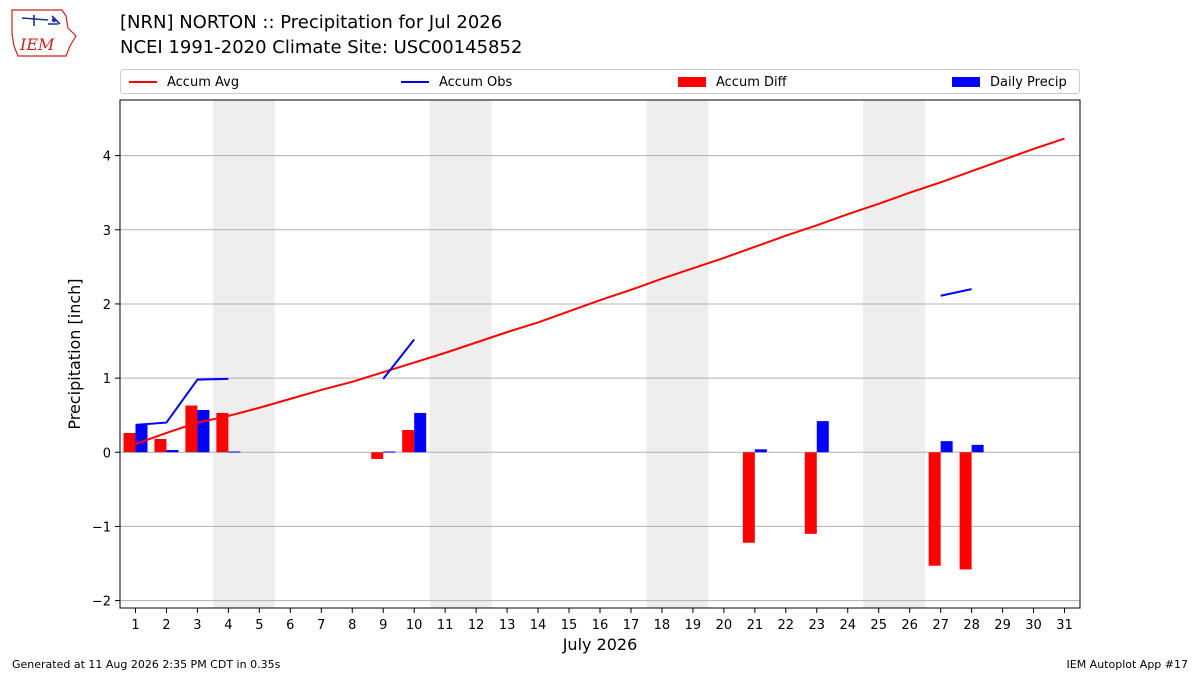  I want to click on legend-label-accum-avg: Accum Avg, so click(203, 82).